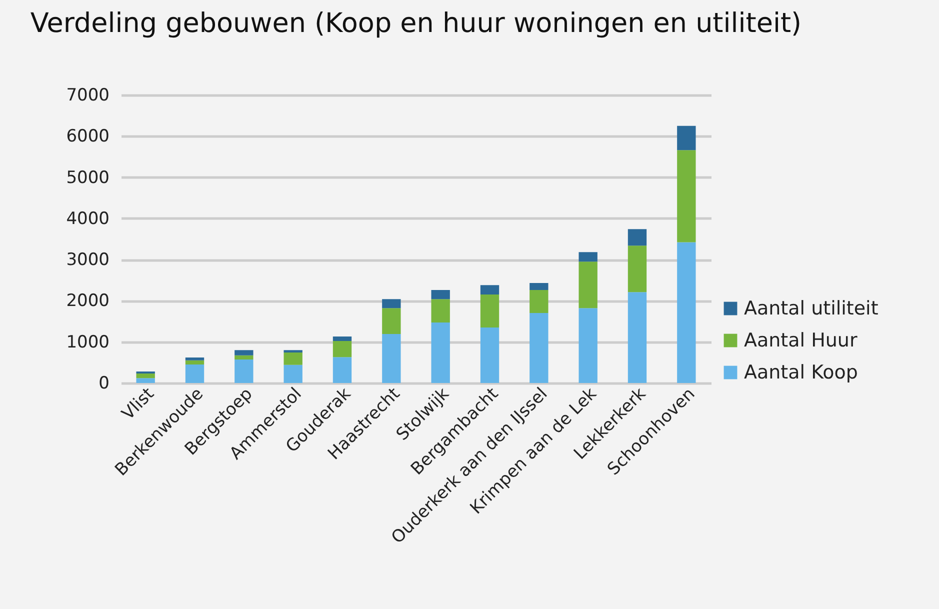 The width and height of the screenshot is (939, 609). I want to click on legend-label: Aantal Huur, so click(801, 341).